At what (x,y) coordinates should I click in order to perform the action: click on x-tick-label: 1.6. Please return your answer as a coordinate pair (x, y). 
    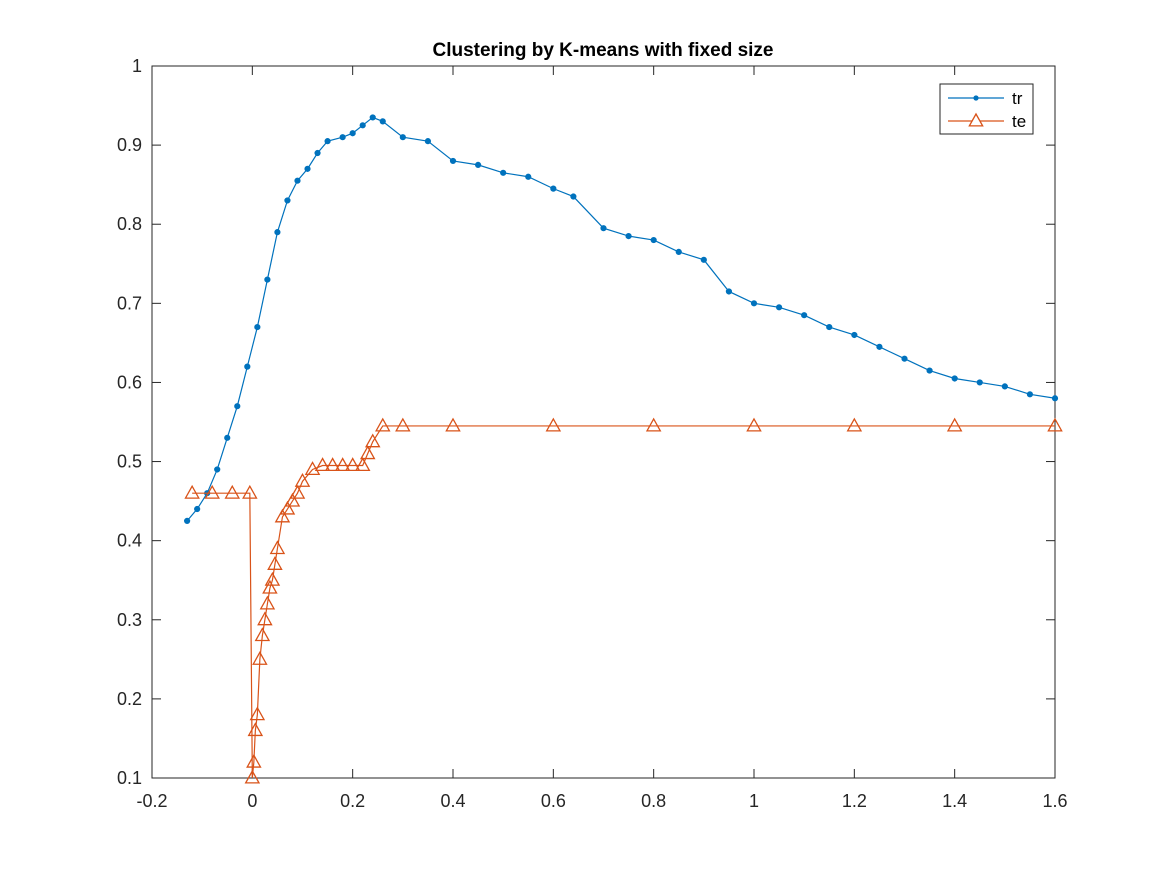
    Looking at the image, I should click on (1054, 801).